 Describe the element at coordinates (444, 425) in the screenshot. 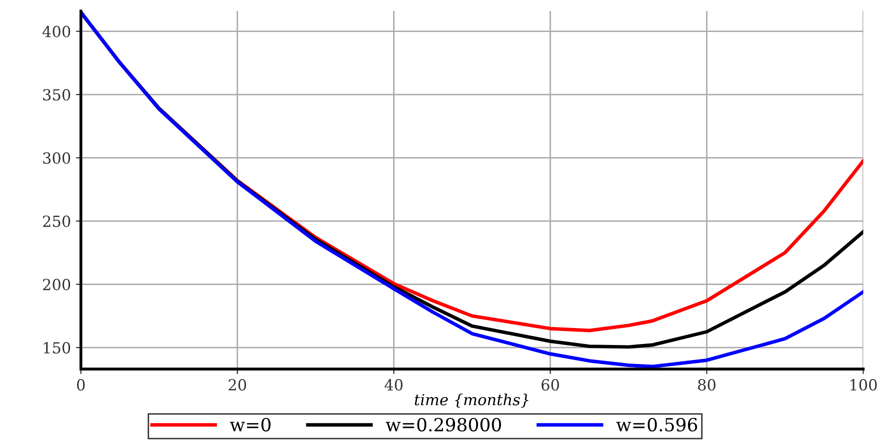

I see `legend-label: w=0.298000` at that location.